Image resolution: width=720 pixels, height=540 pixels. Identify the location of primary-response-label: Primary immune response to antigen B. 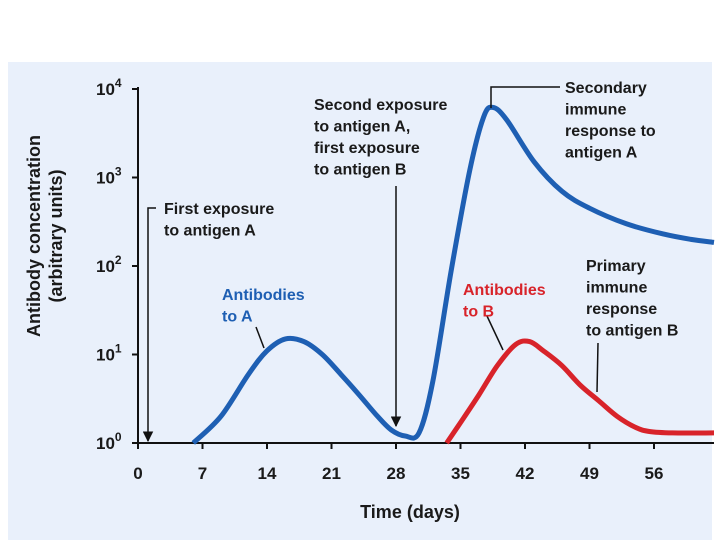
(632, 299).